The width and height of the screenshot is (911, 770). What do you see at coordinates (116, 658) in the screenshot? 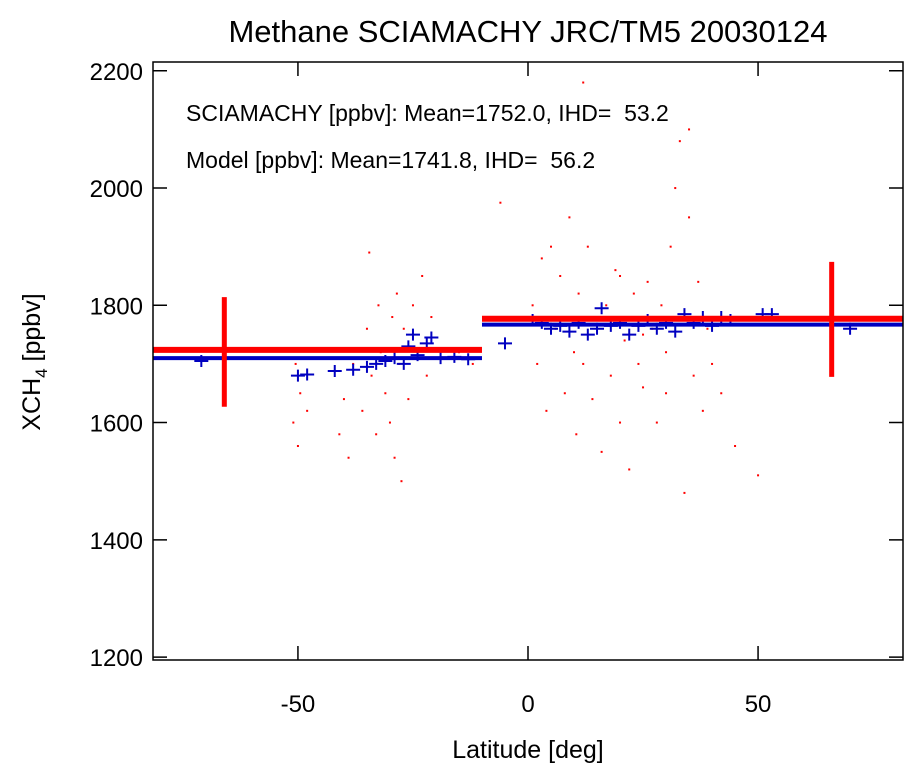
I see `y-tick-label: 1200` at bounding box center [116, 658].